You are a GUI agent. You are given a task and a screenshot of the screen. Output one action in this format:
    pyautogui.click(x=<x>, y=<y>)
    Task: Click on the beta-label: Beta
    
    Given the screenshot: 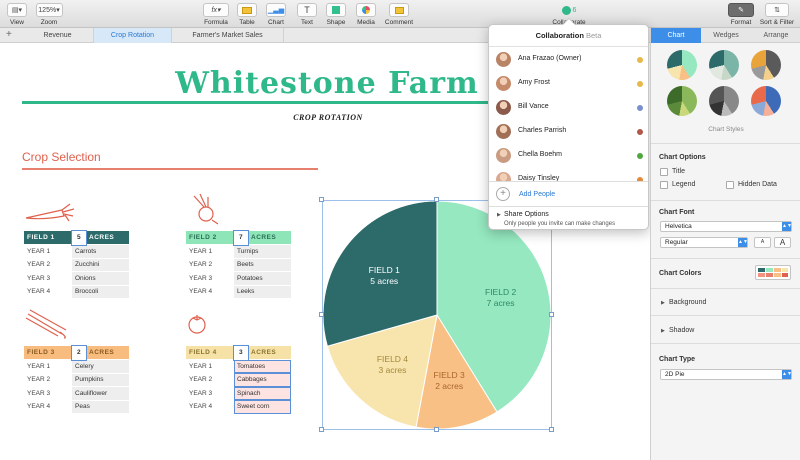 What is the action you would take?
    pyautogui.click(x=594, y=35)
    